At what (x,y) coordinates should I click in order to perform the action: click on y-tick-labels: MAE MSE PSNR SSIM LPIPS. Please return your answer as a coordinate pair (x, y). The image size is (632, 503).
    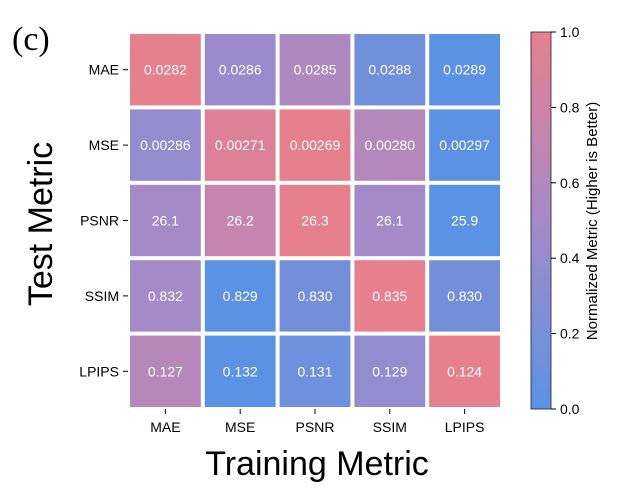
    Looking at the image, I should click on (103, 220).